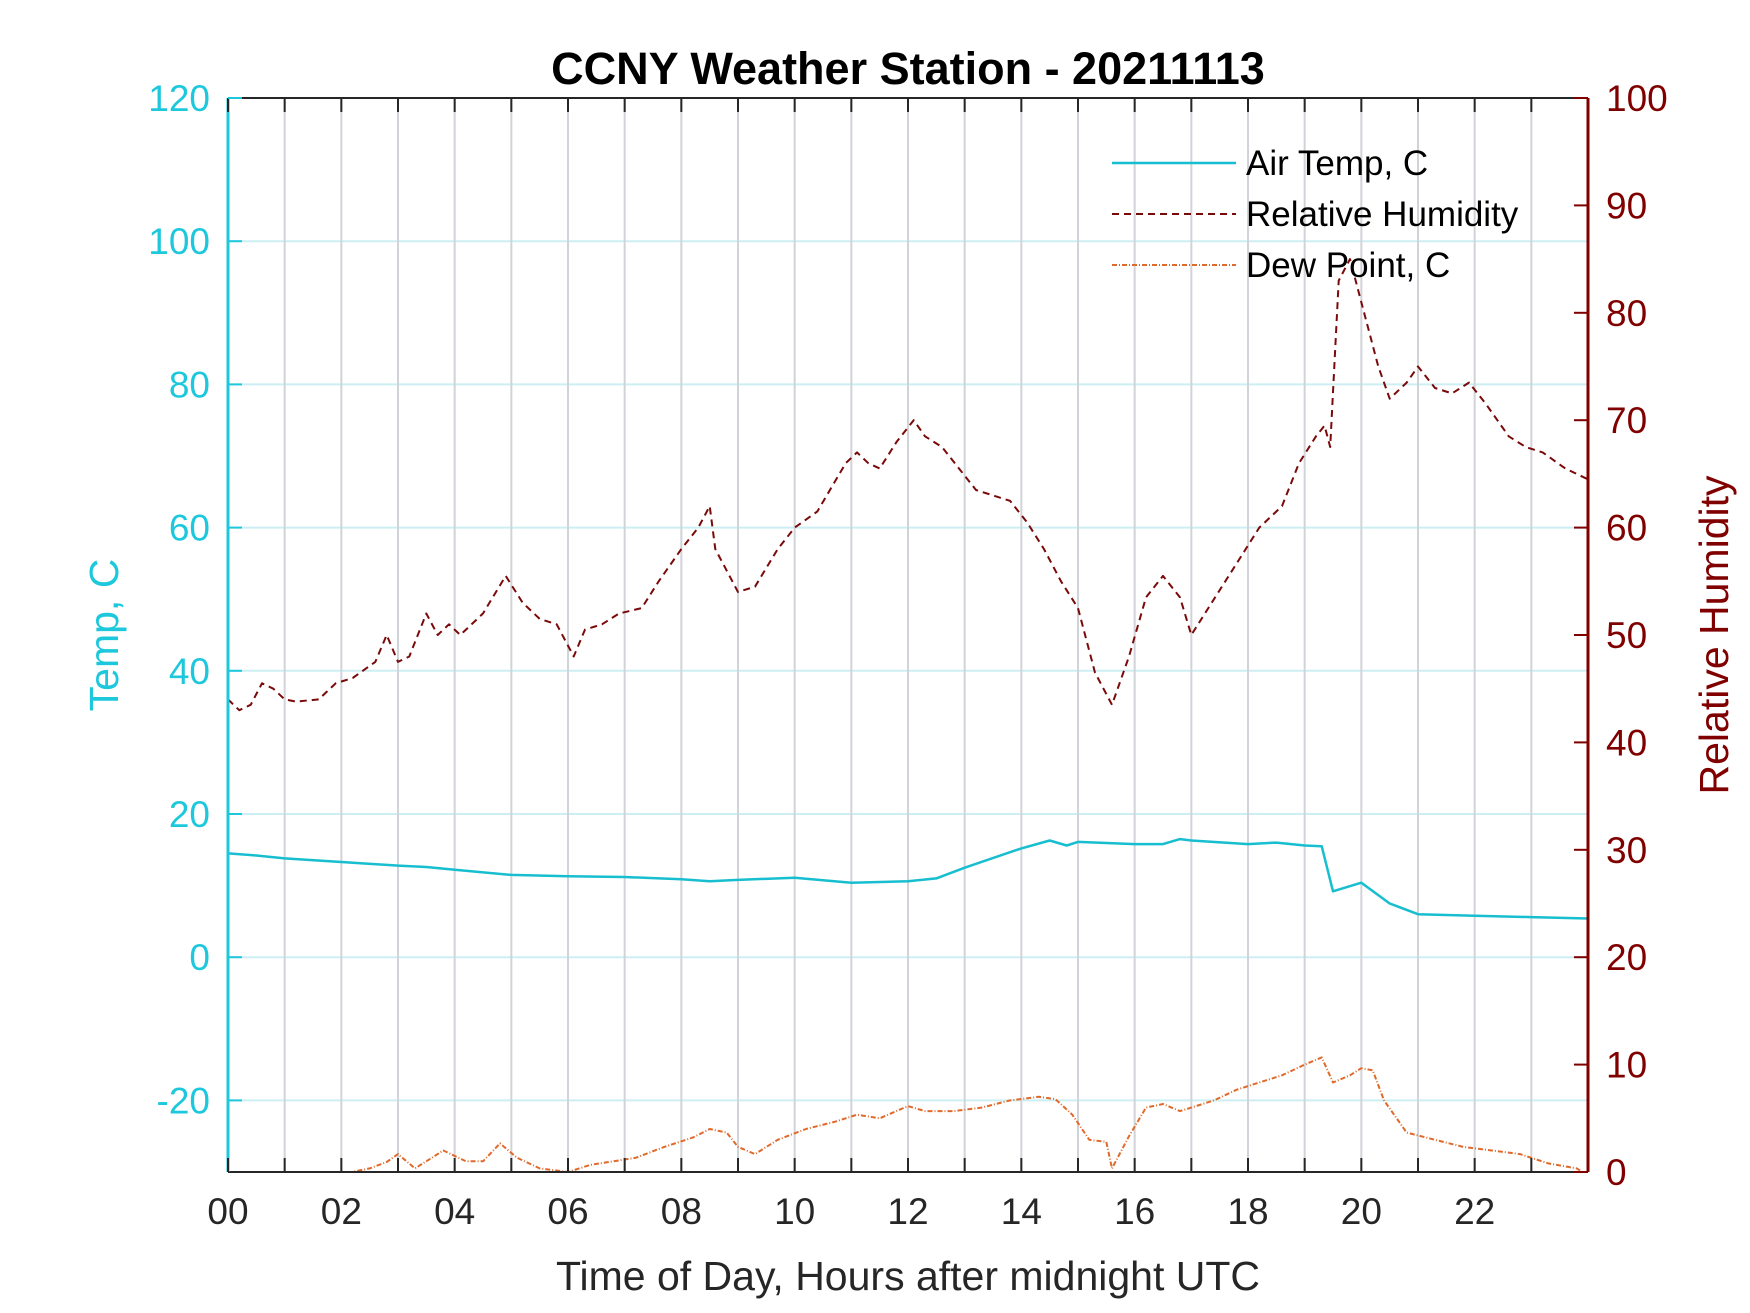 The width and height of the screenshot is (1750, 1313). What do you see at coordinates (1021, 1211) in the screenshot?
I see `x-tick-label: 14` at bounding box center [1021, 1211].